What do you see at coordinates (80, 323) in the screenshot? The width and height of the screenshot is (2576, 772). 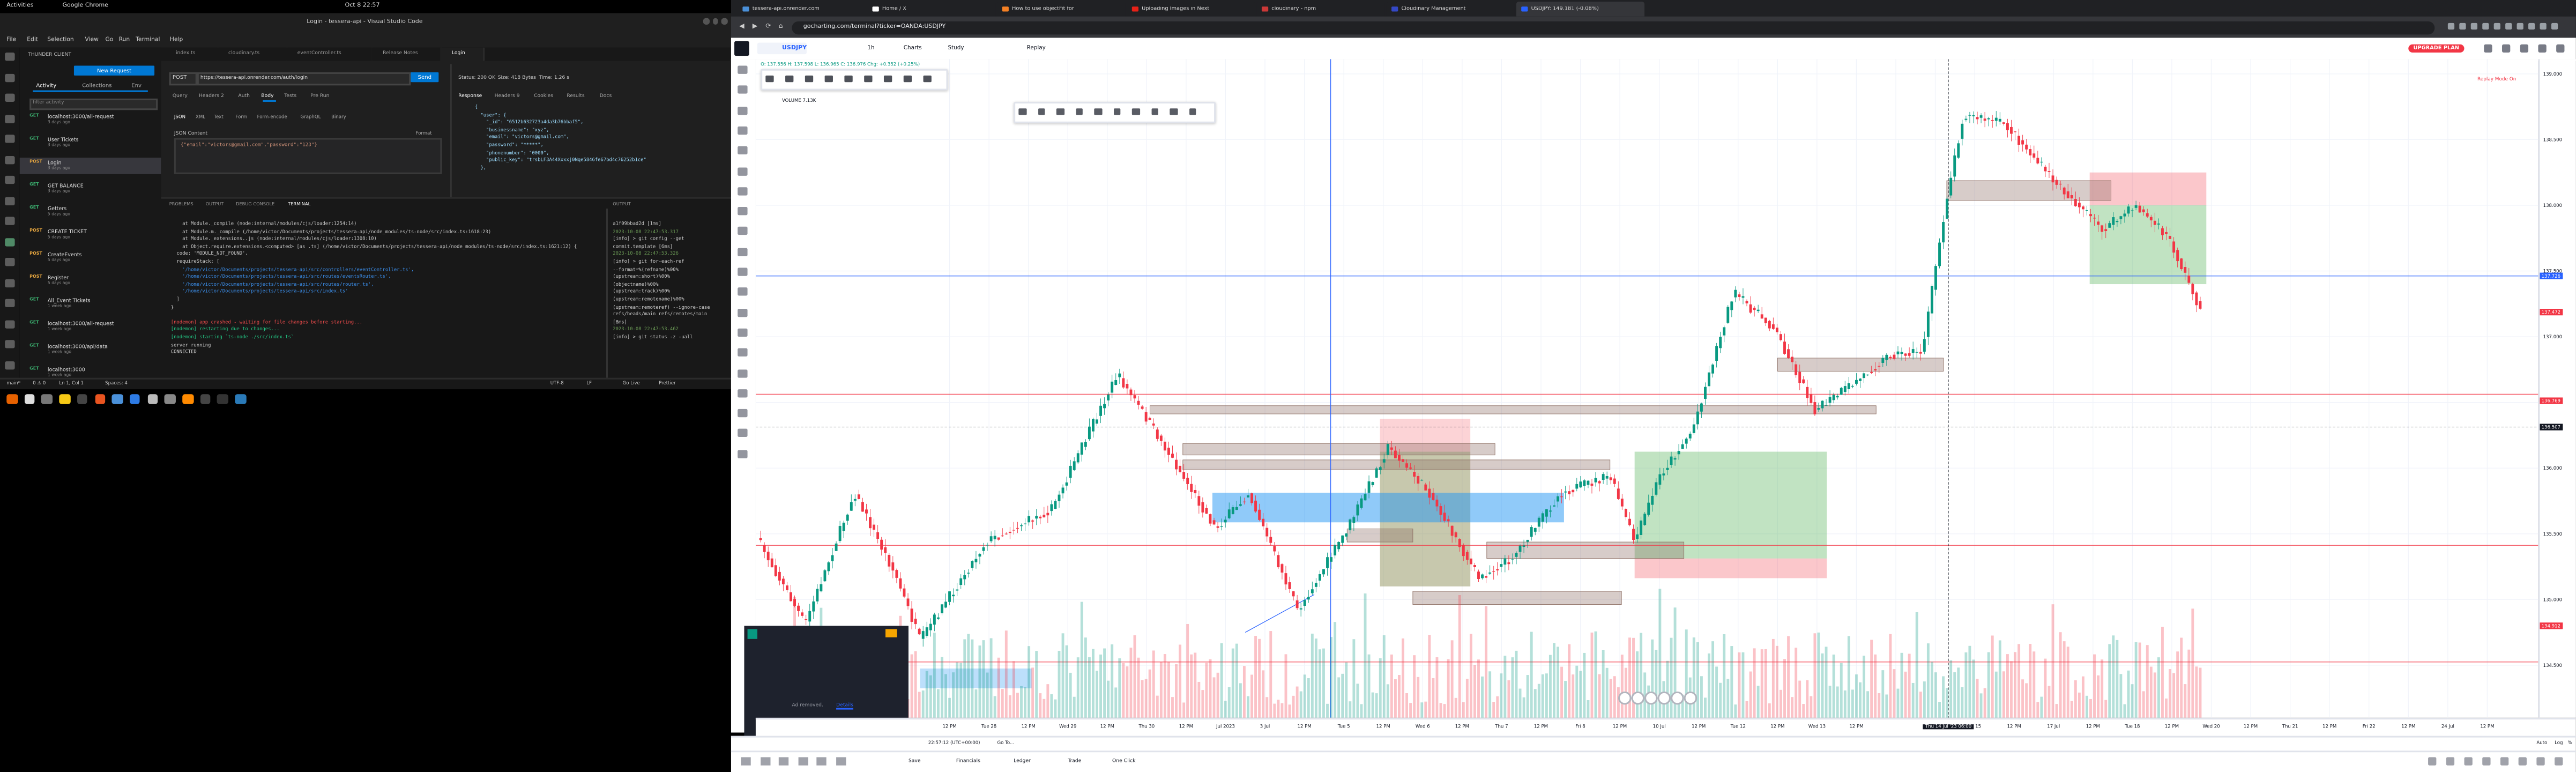 I see `request-name: localhost:3000/all-request` at bounding box center [80, 323].